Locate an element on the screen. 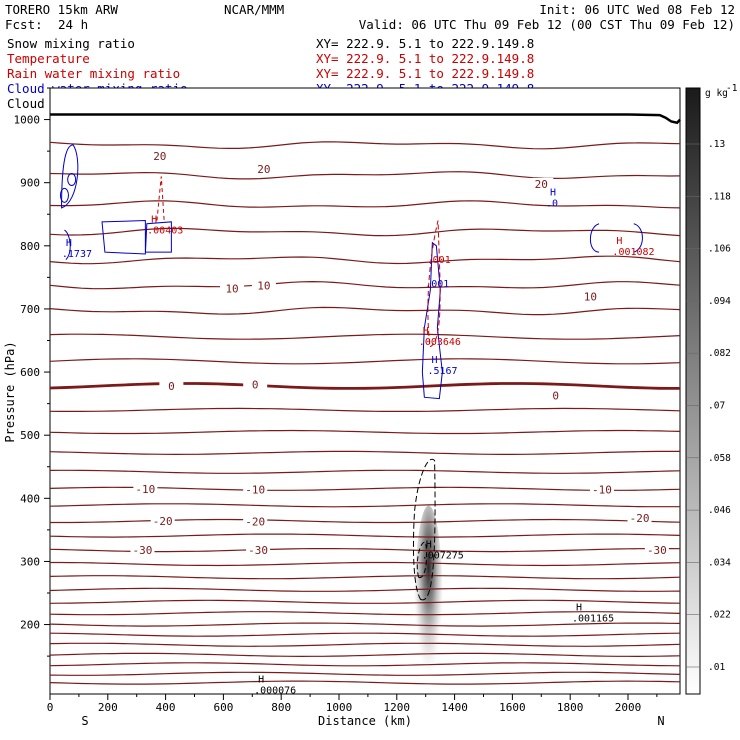  x-tick-label: 0 is located at coordinates (50, 707).